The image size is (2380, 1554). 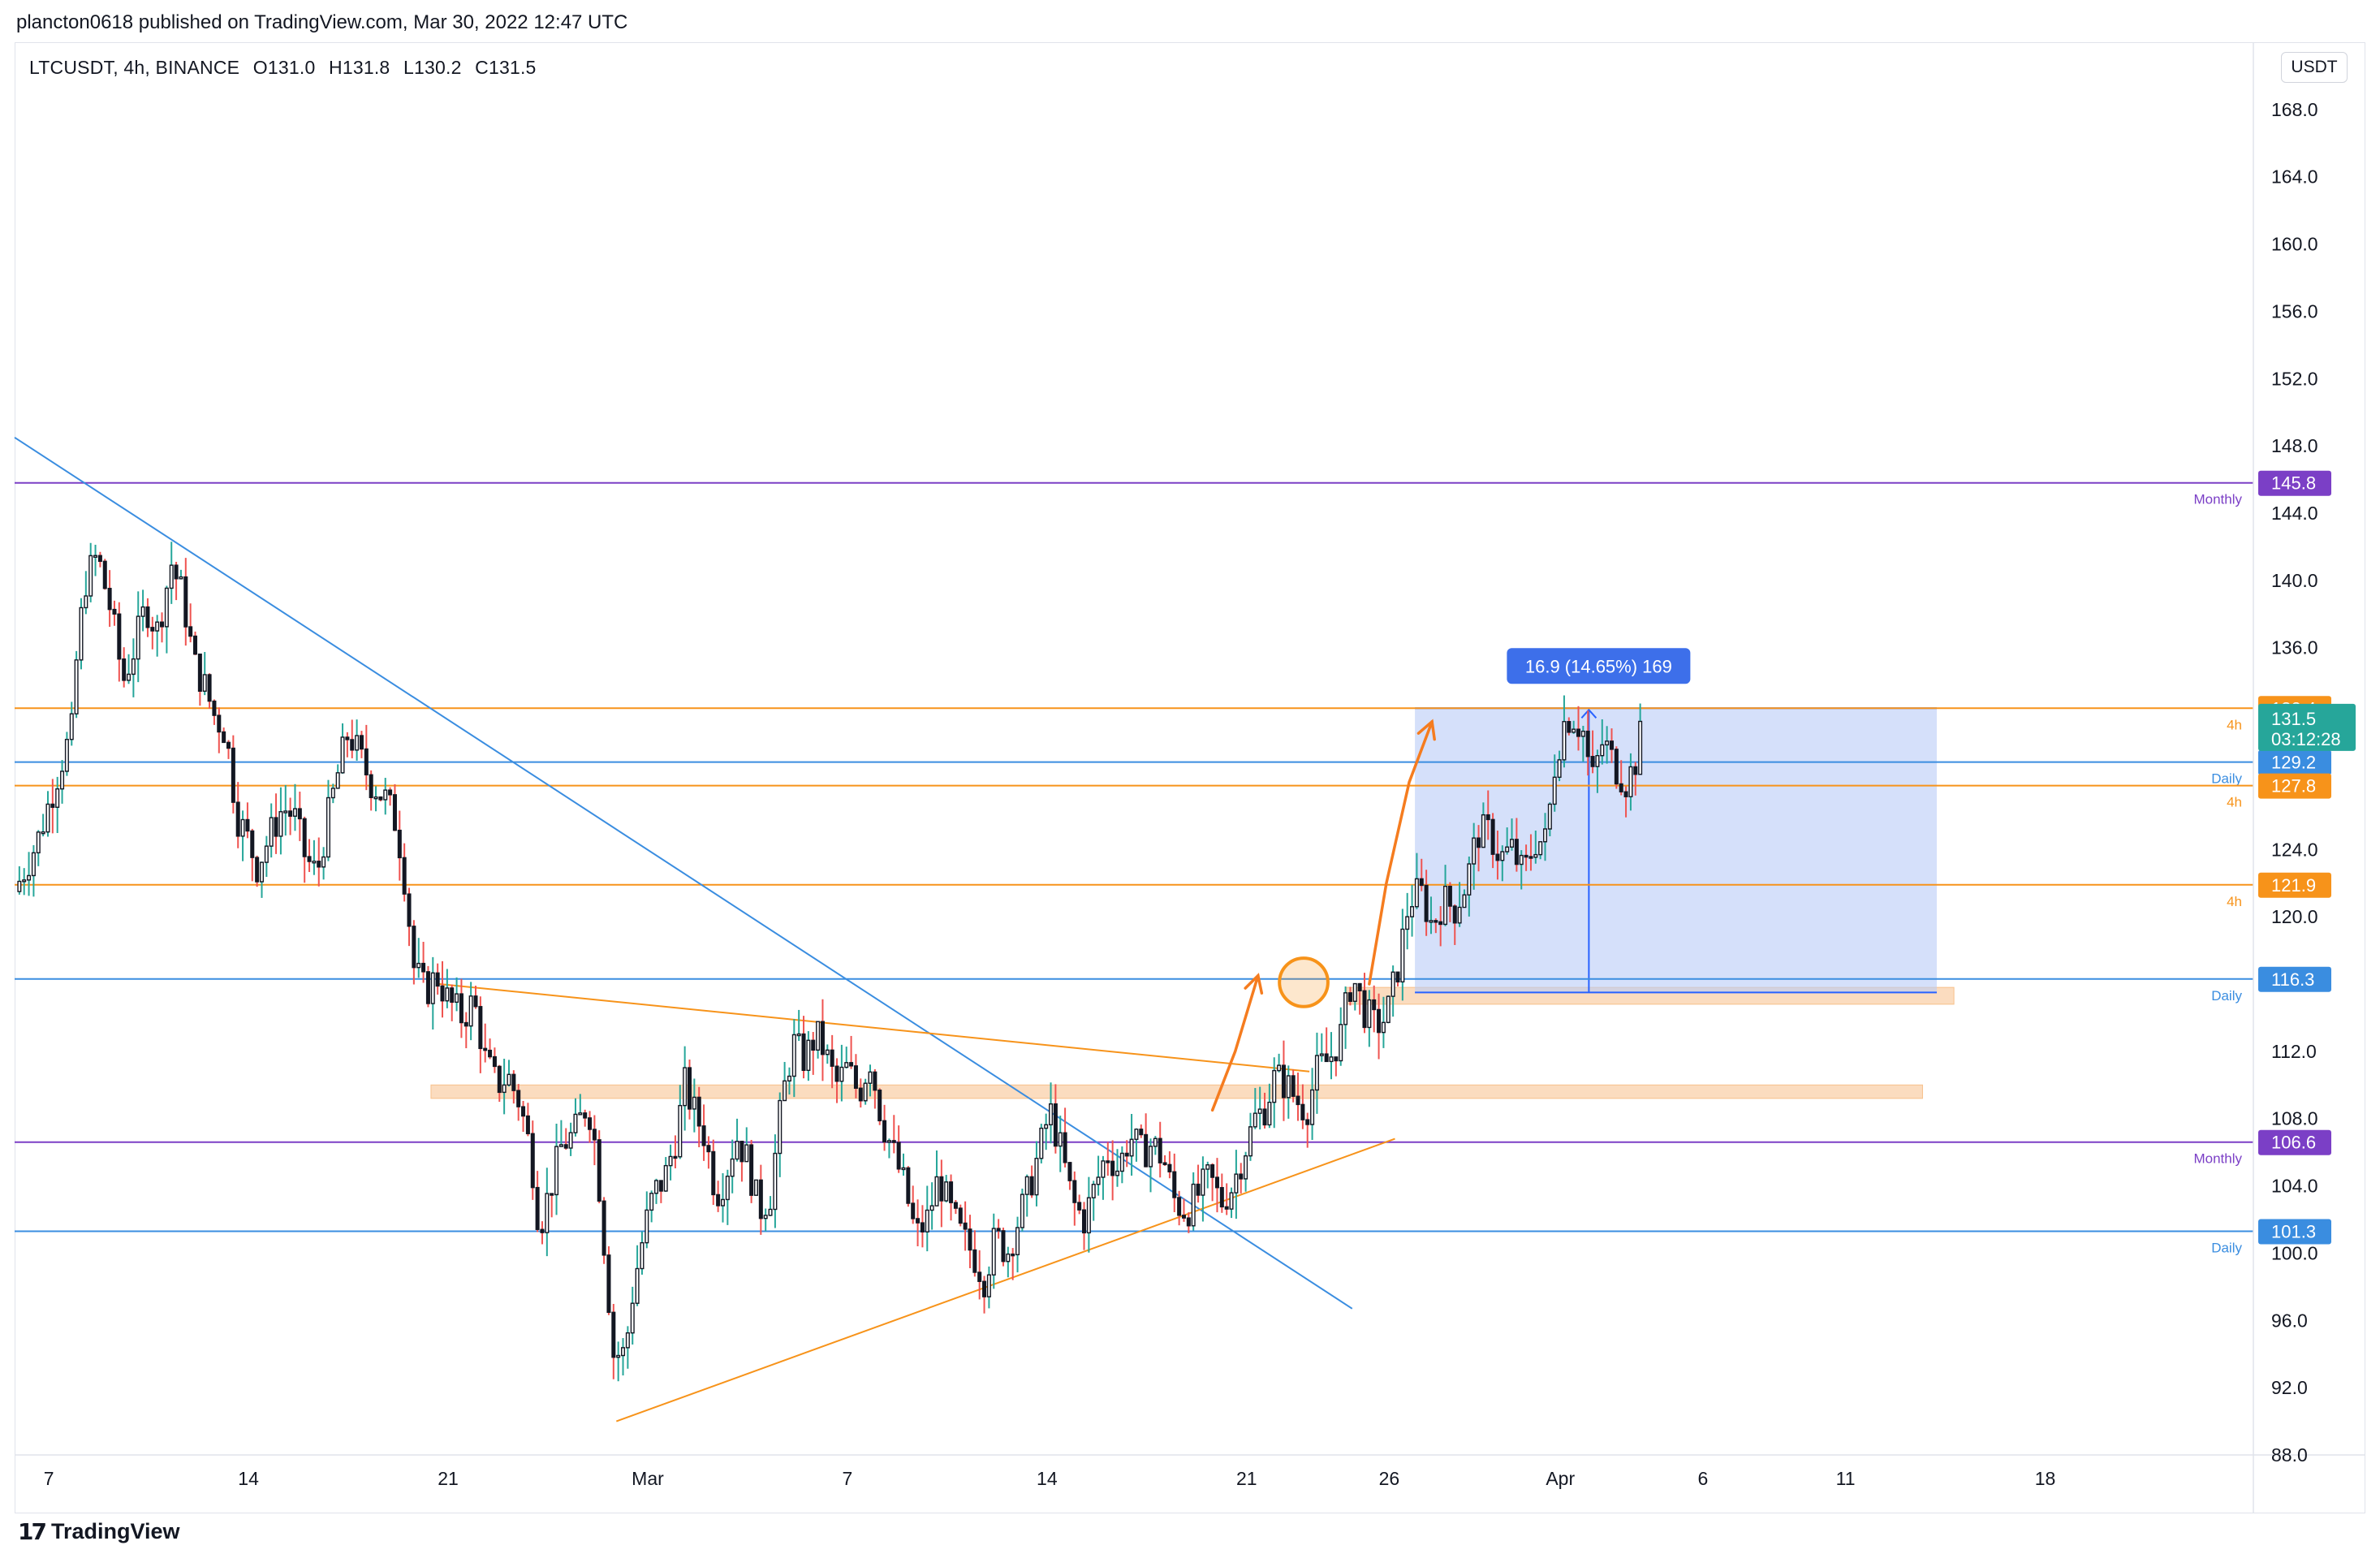 I want to click on x-tick-label: 26, so click(x=1389, y=1478).